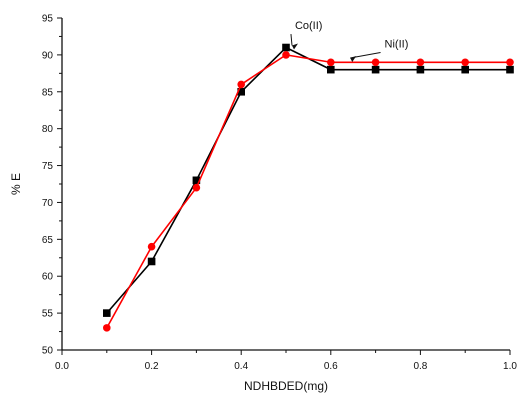 The width and height of the screenshot is (517, 398). What do you see at coordinates (510, 366) in the screenshot?
I see `x-tick-label: 1.0` at bounding box center [510, 366].